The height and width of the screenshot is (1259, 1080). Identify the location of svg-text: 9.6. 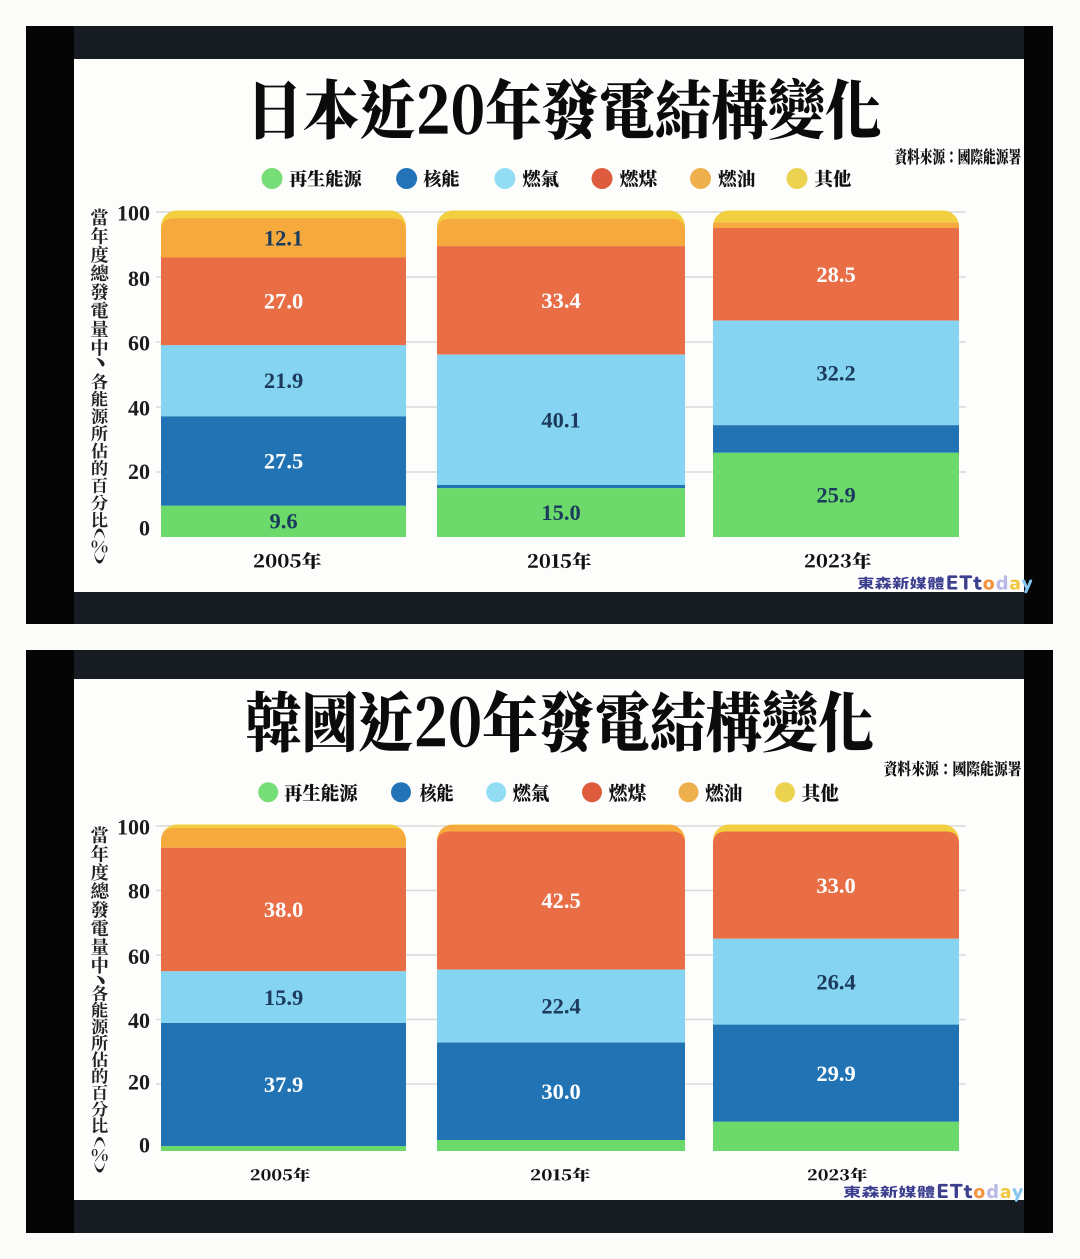
(283, 521).